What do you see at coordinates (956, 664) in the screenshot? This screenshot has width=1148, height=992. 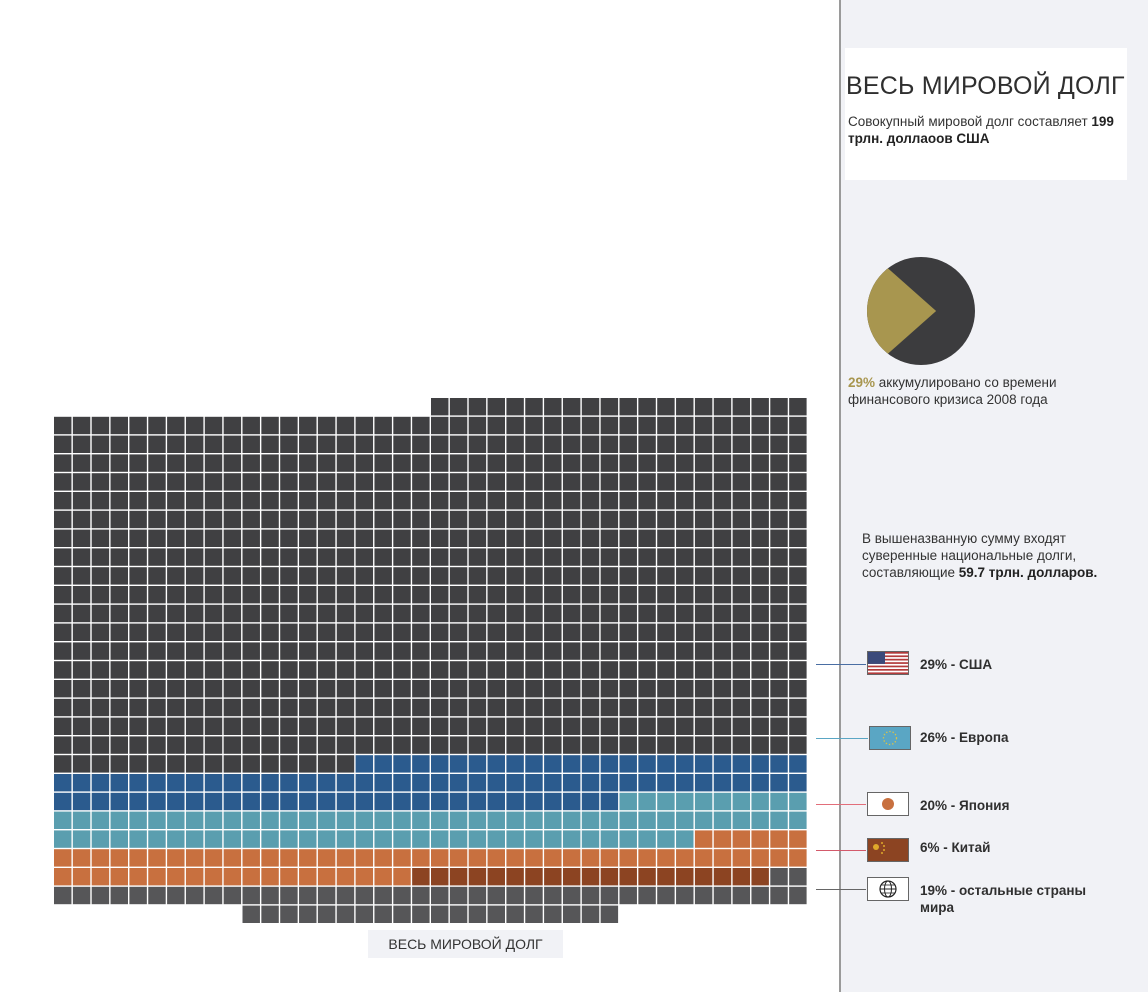 I see `legend-label-usa: 29% - США` at bounding box center [956, 664].